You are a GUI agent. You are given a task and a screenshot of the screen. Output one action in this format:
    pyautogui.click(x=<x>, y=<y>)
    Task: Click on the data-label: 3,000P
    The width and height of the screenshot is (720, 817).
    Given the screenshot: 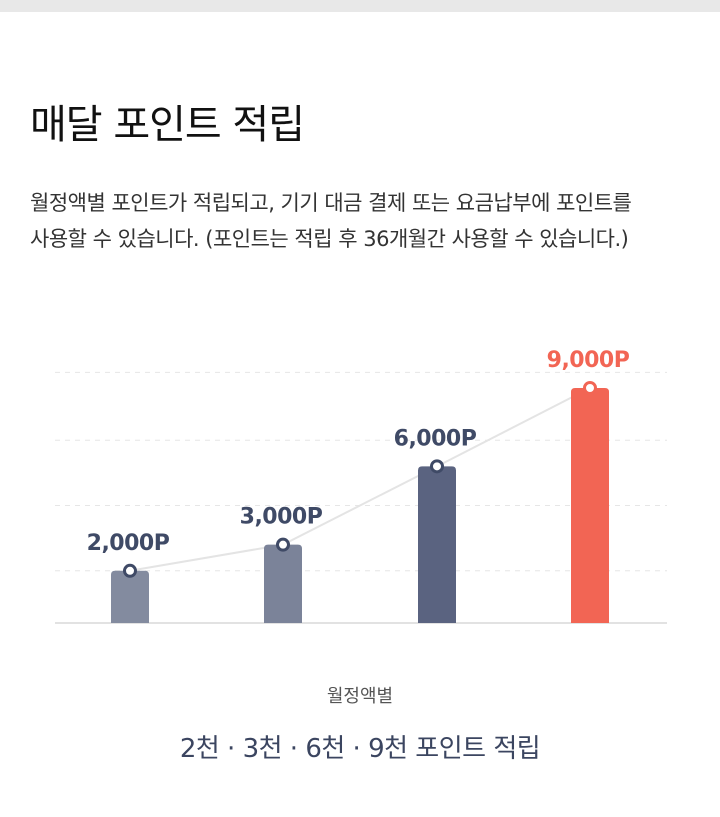 What is the action you would take?
    pyautogui.click(x=281, y=517)
    